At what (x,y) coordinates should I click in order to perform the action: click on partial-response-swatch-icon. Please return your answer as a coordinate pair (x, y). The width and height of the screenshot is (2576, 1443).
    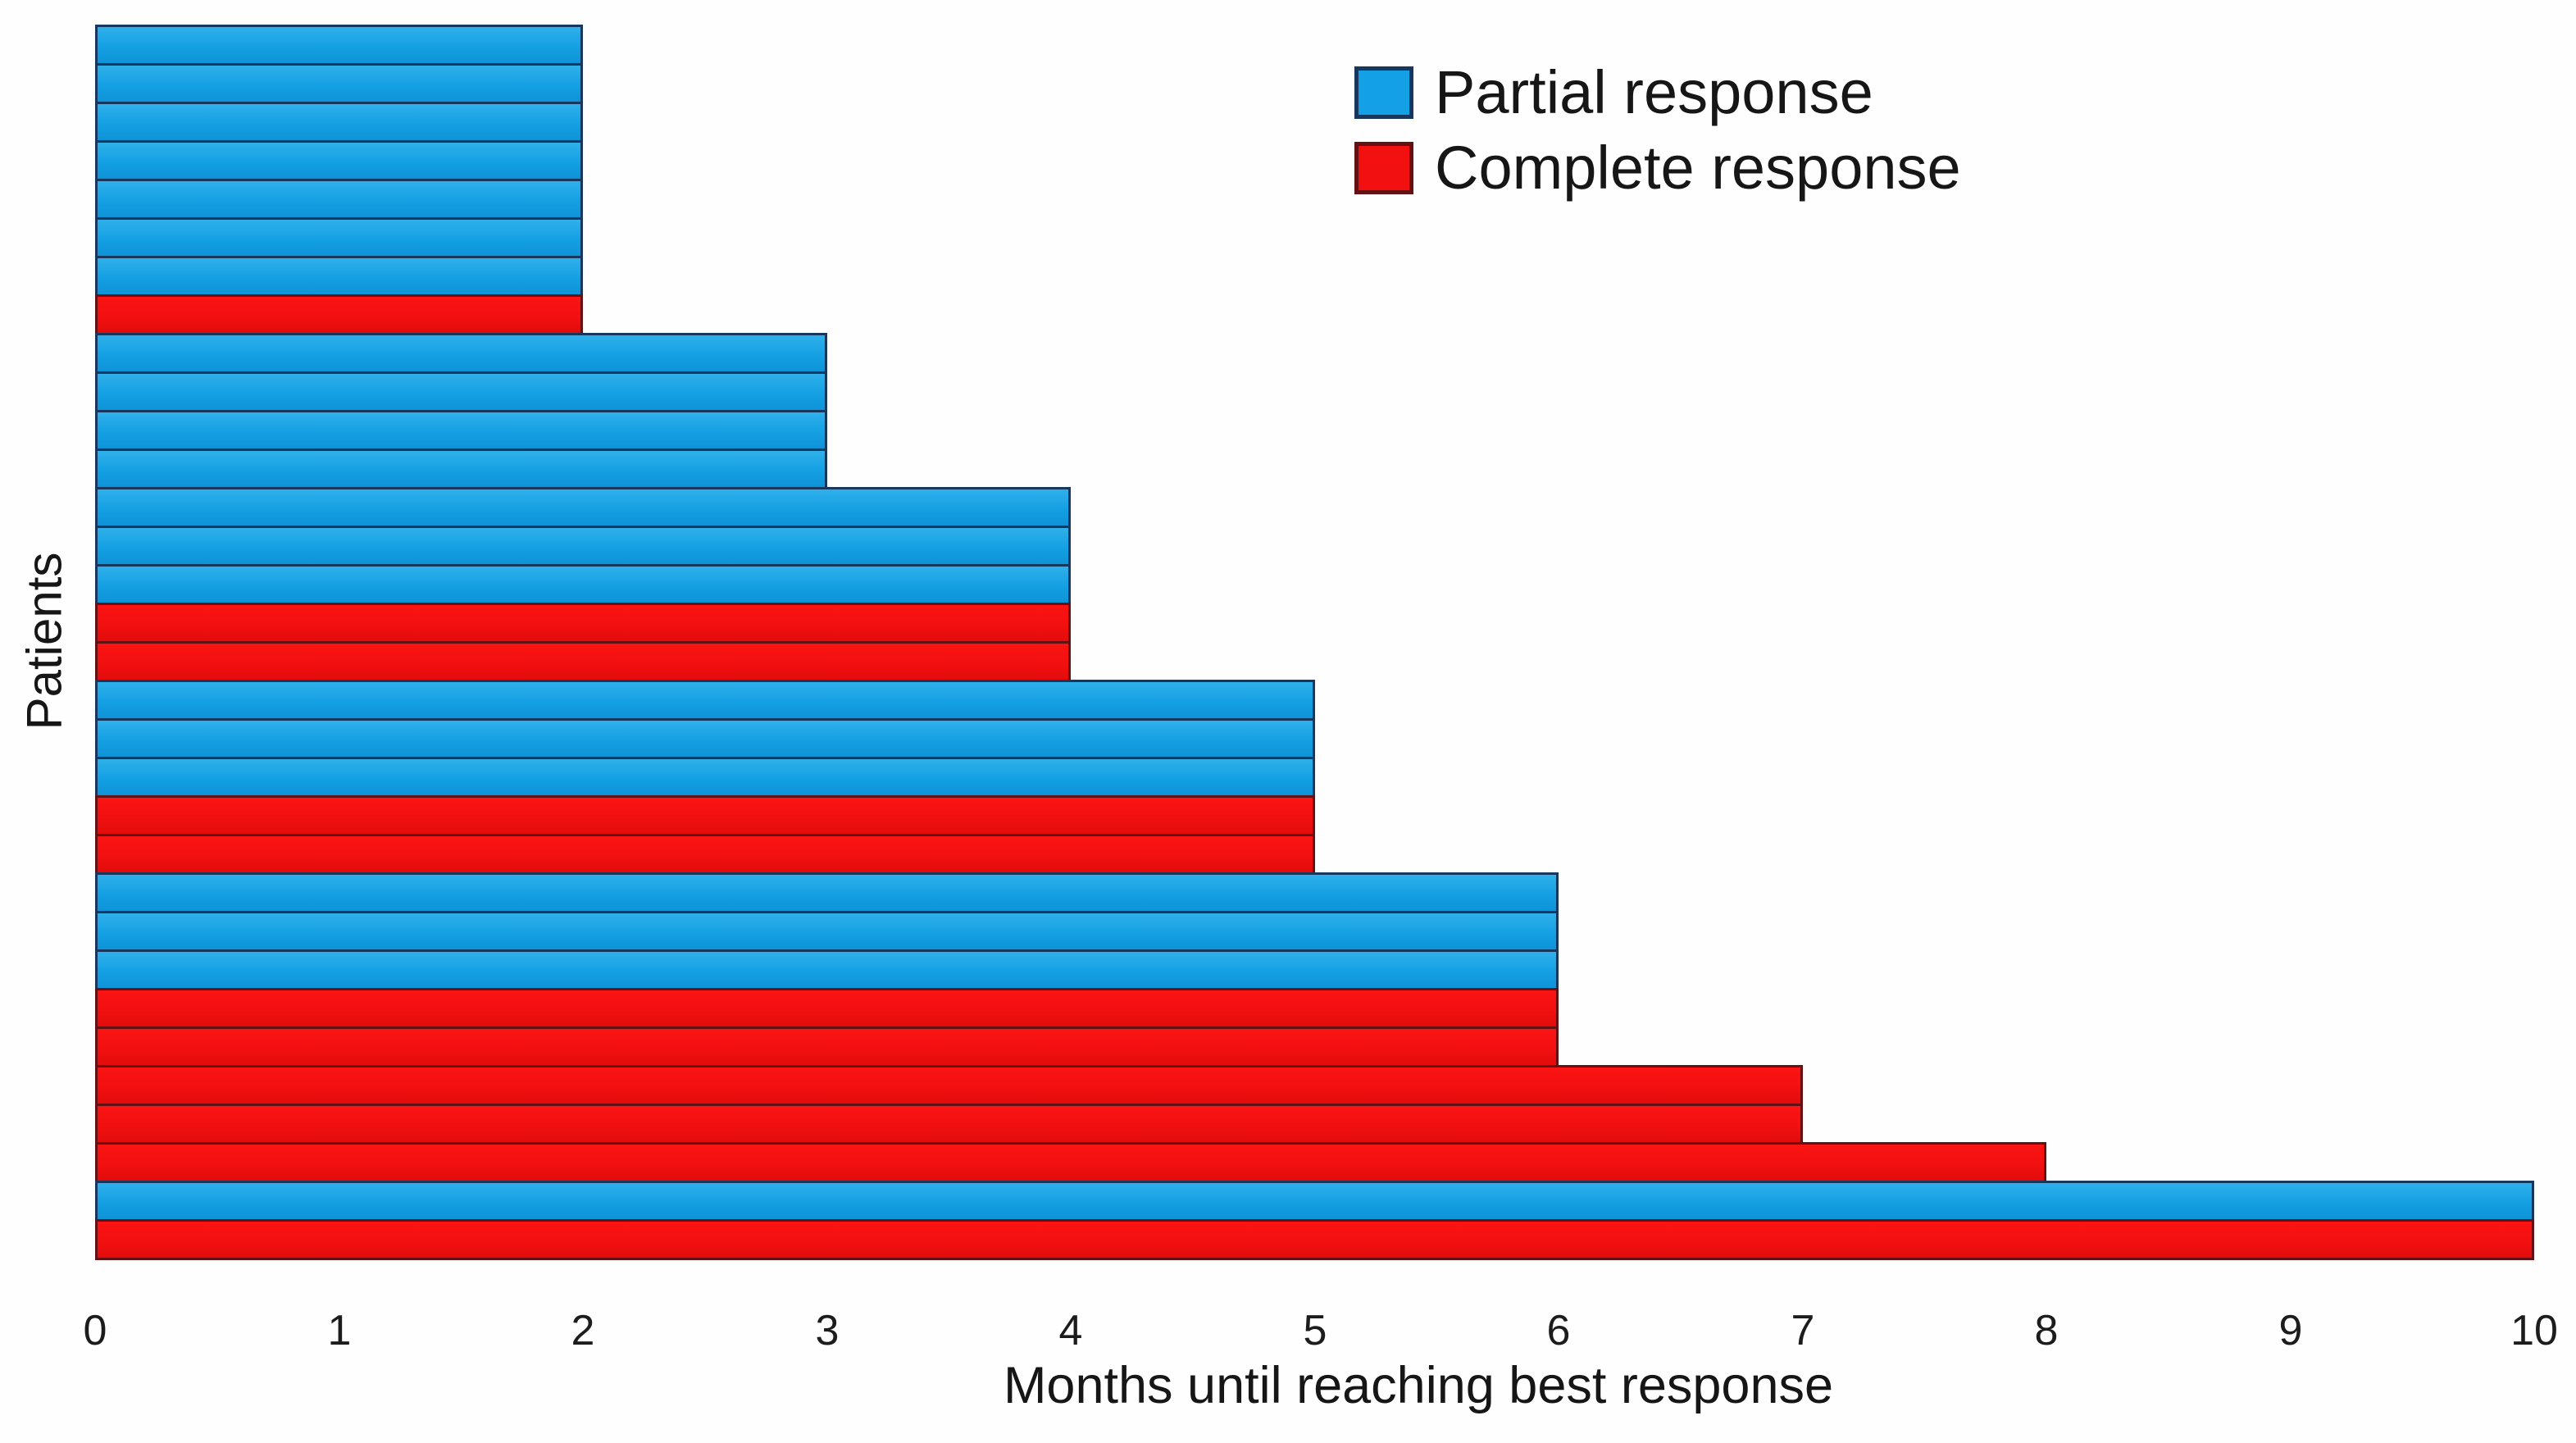
    Looking at the image, I should click on (1384, 92).